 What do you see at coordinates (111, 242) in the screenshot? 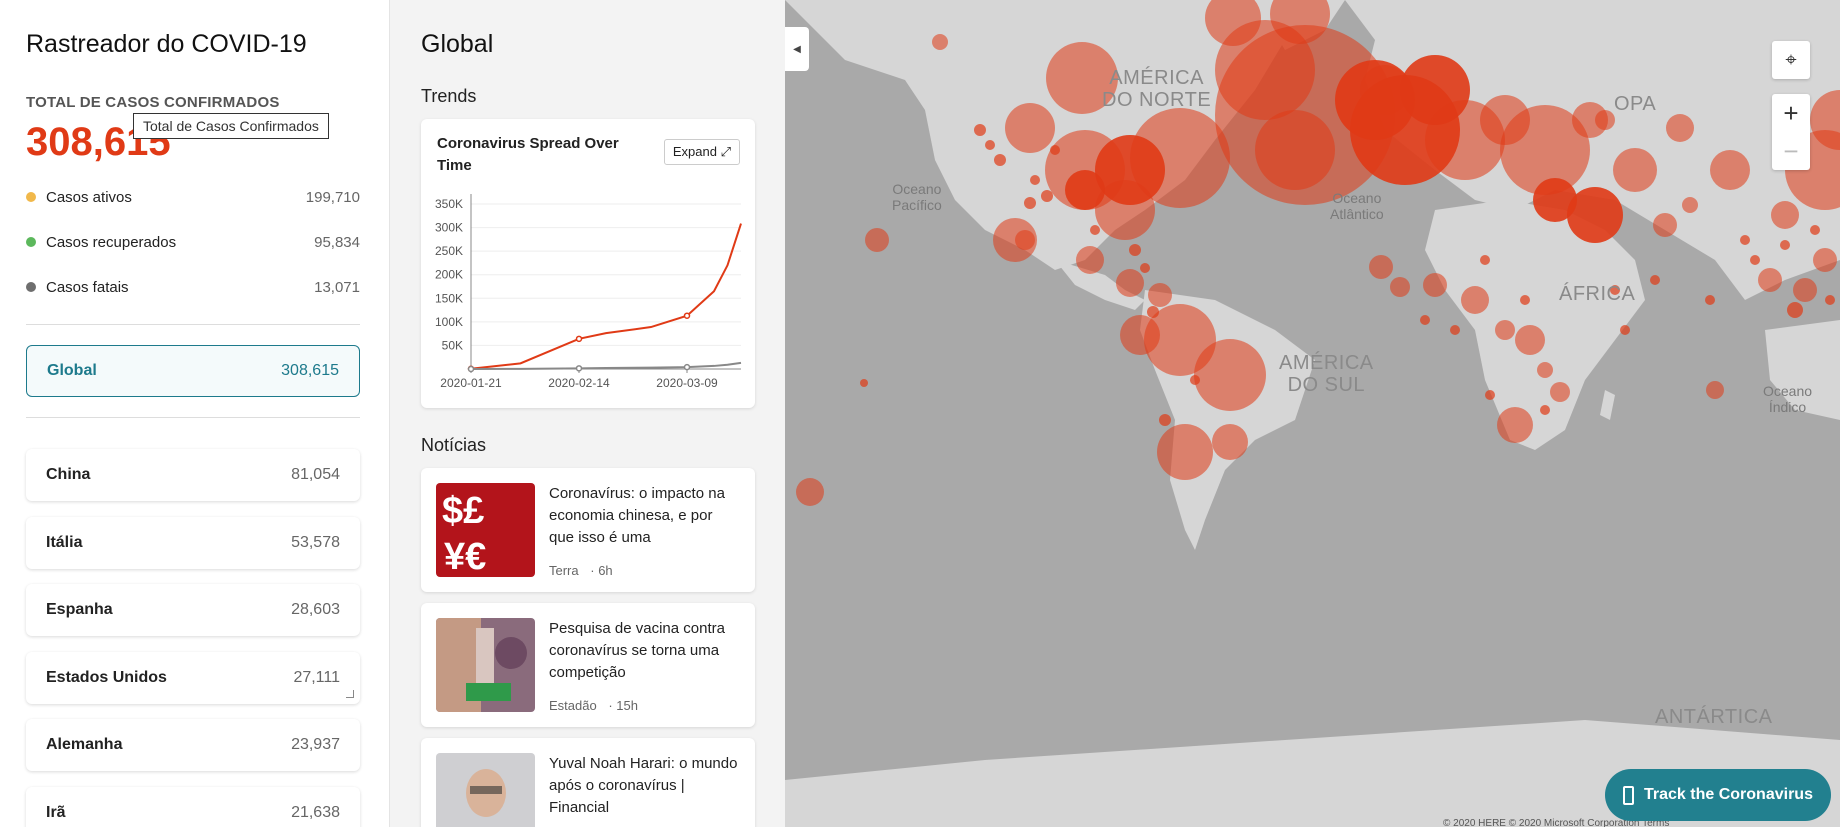
I see `stat-label: Casos recuperados` at bounding box center [111, 242].